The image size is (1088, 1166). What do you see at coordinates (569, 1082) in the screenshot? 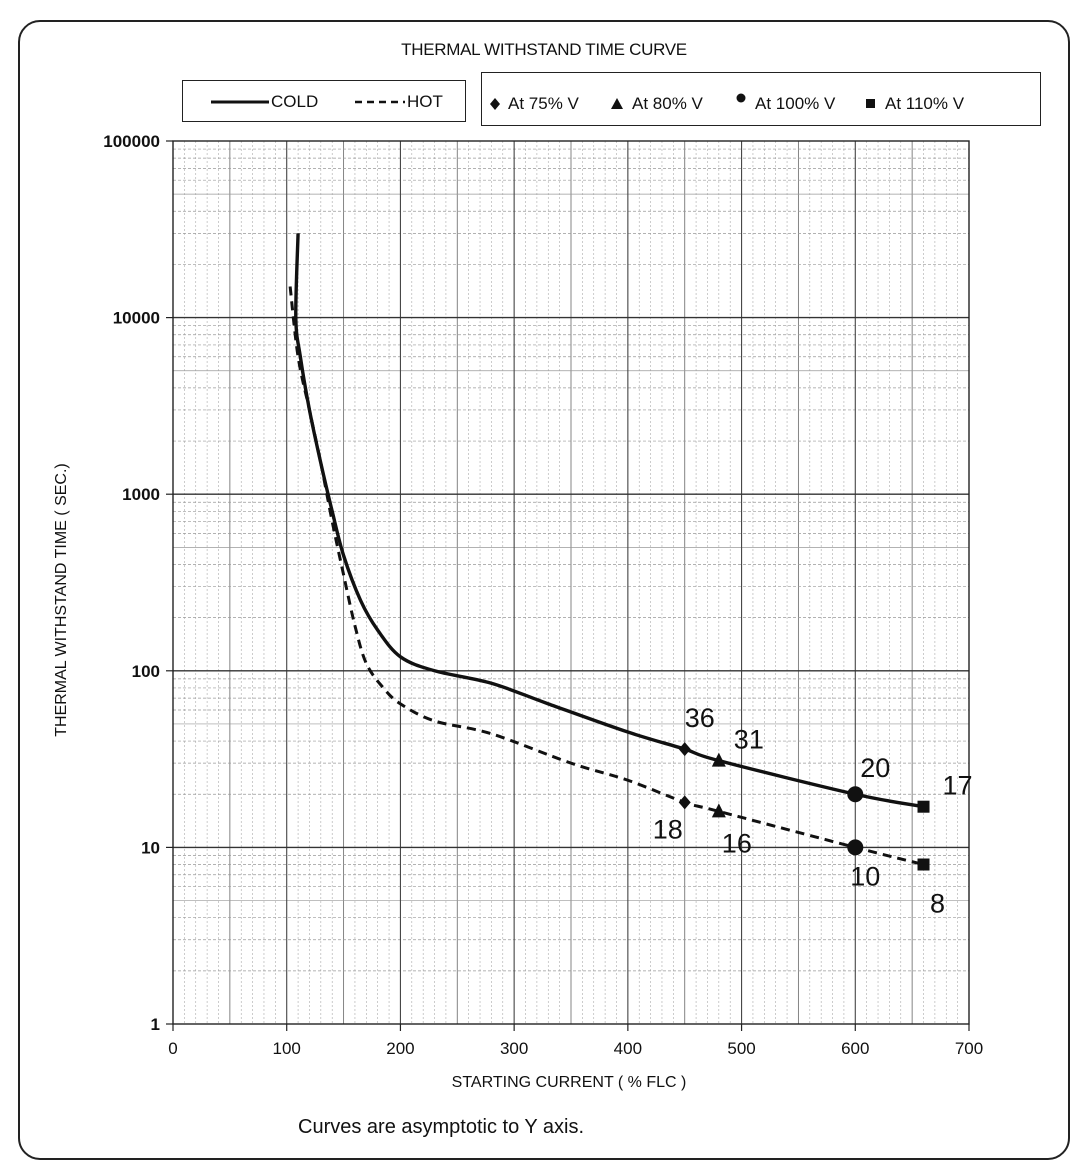
I see `x-axis-label: STARTING CURRENT ( % FLC )` at bounding box center [569, 1082].